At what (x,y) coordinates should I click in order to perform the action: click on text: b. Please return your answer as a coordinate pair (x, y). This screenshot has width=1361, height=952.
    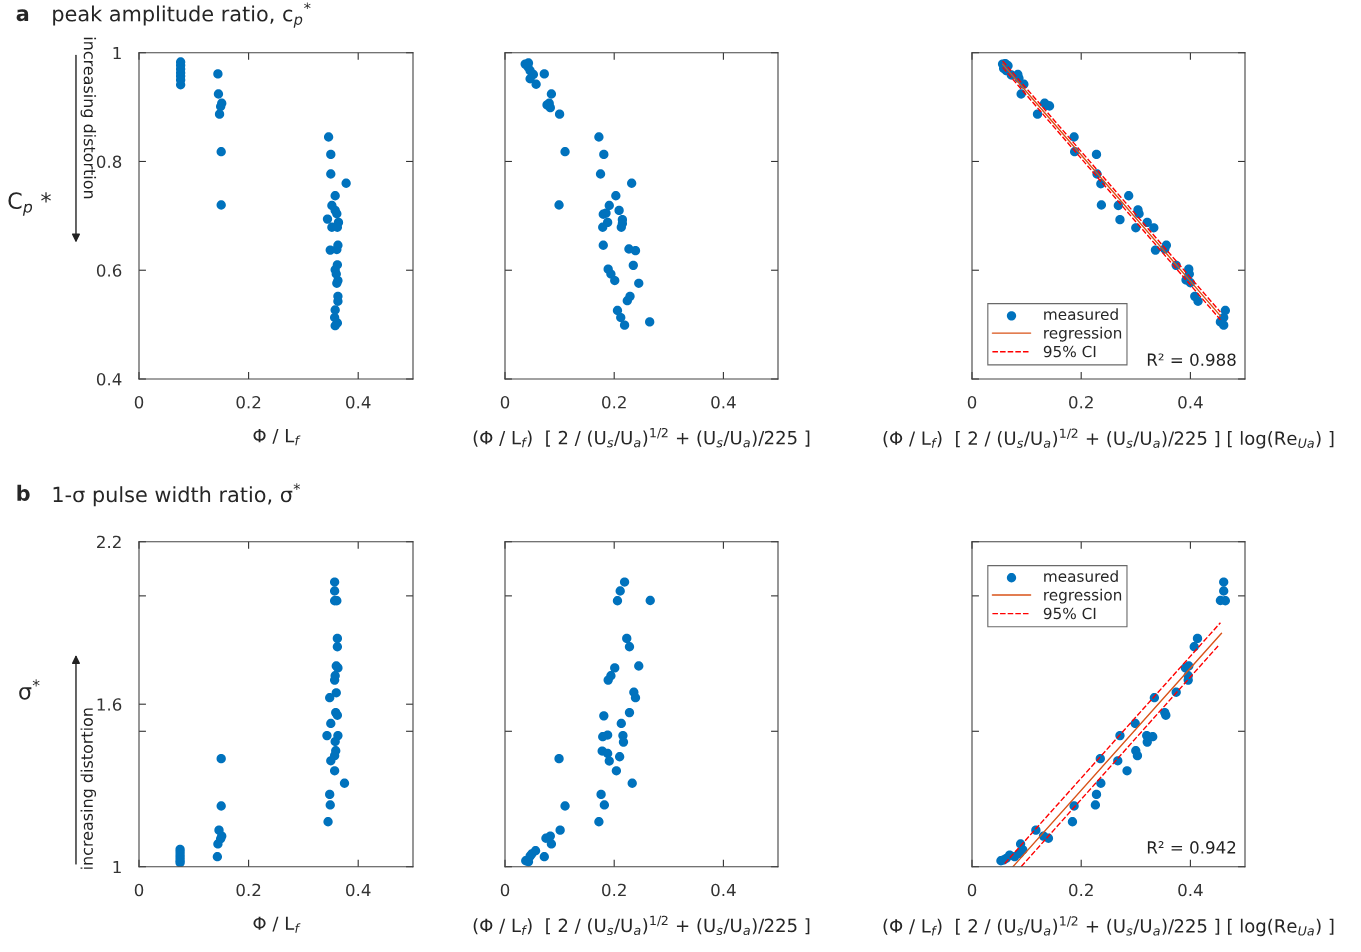
    Looking at the image, I should click on (23, 492).